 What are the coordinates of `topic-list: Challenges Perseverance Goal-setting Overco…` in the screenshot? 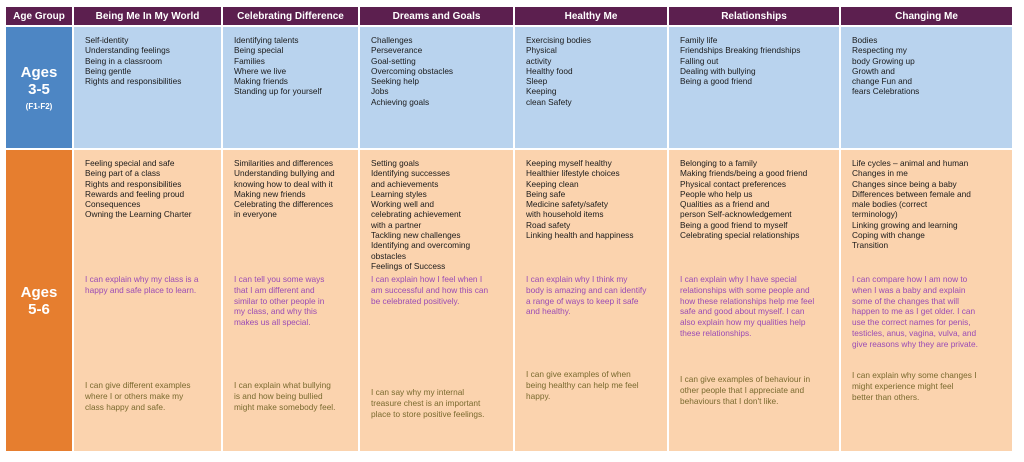 It's located at (439, 71).